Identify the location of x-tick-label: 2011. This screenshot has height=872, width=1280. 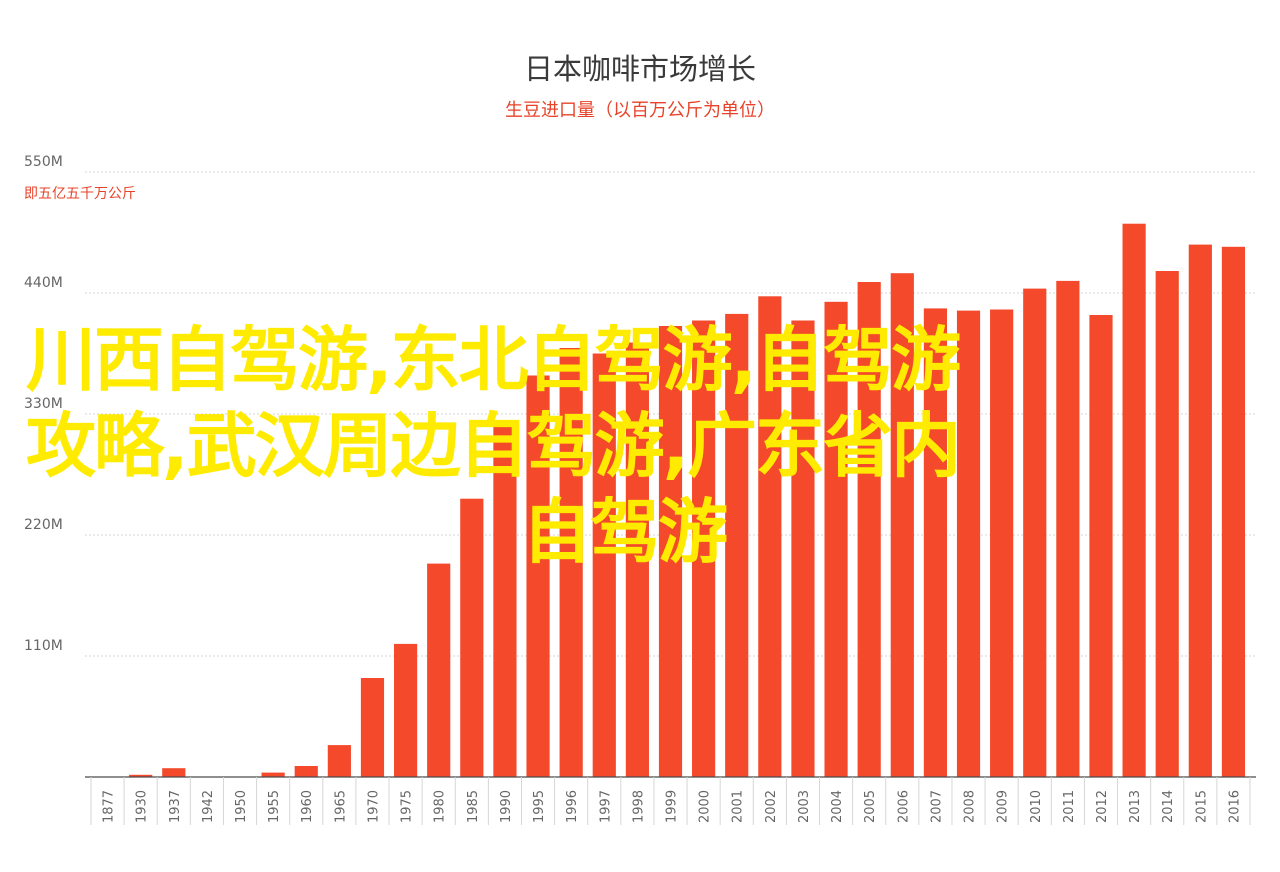
(1069, 806).